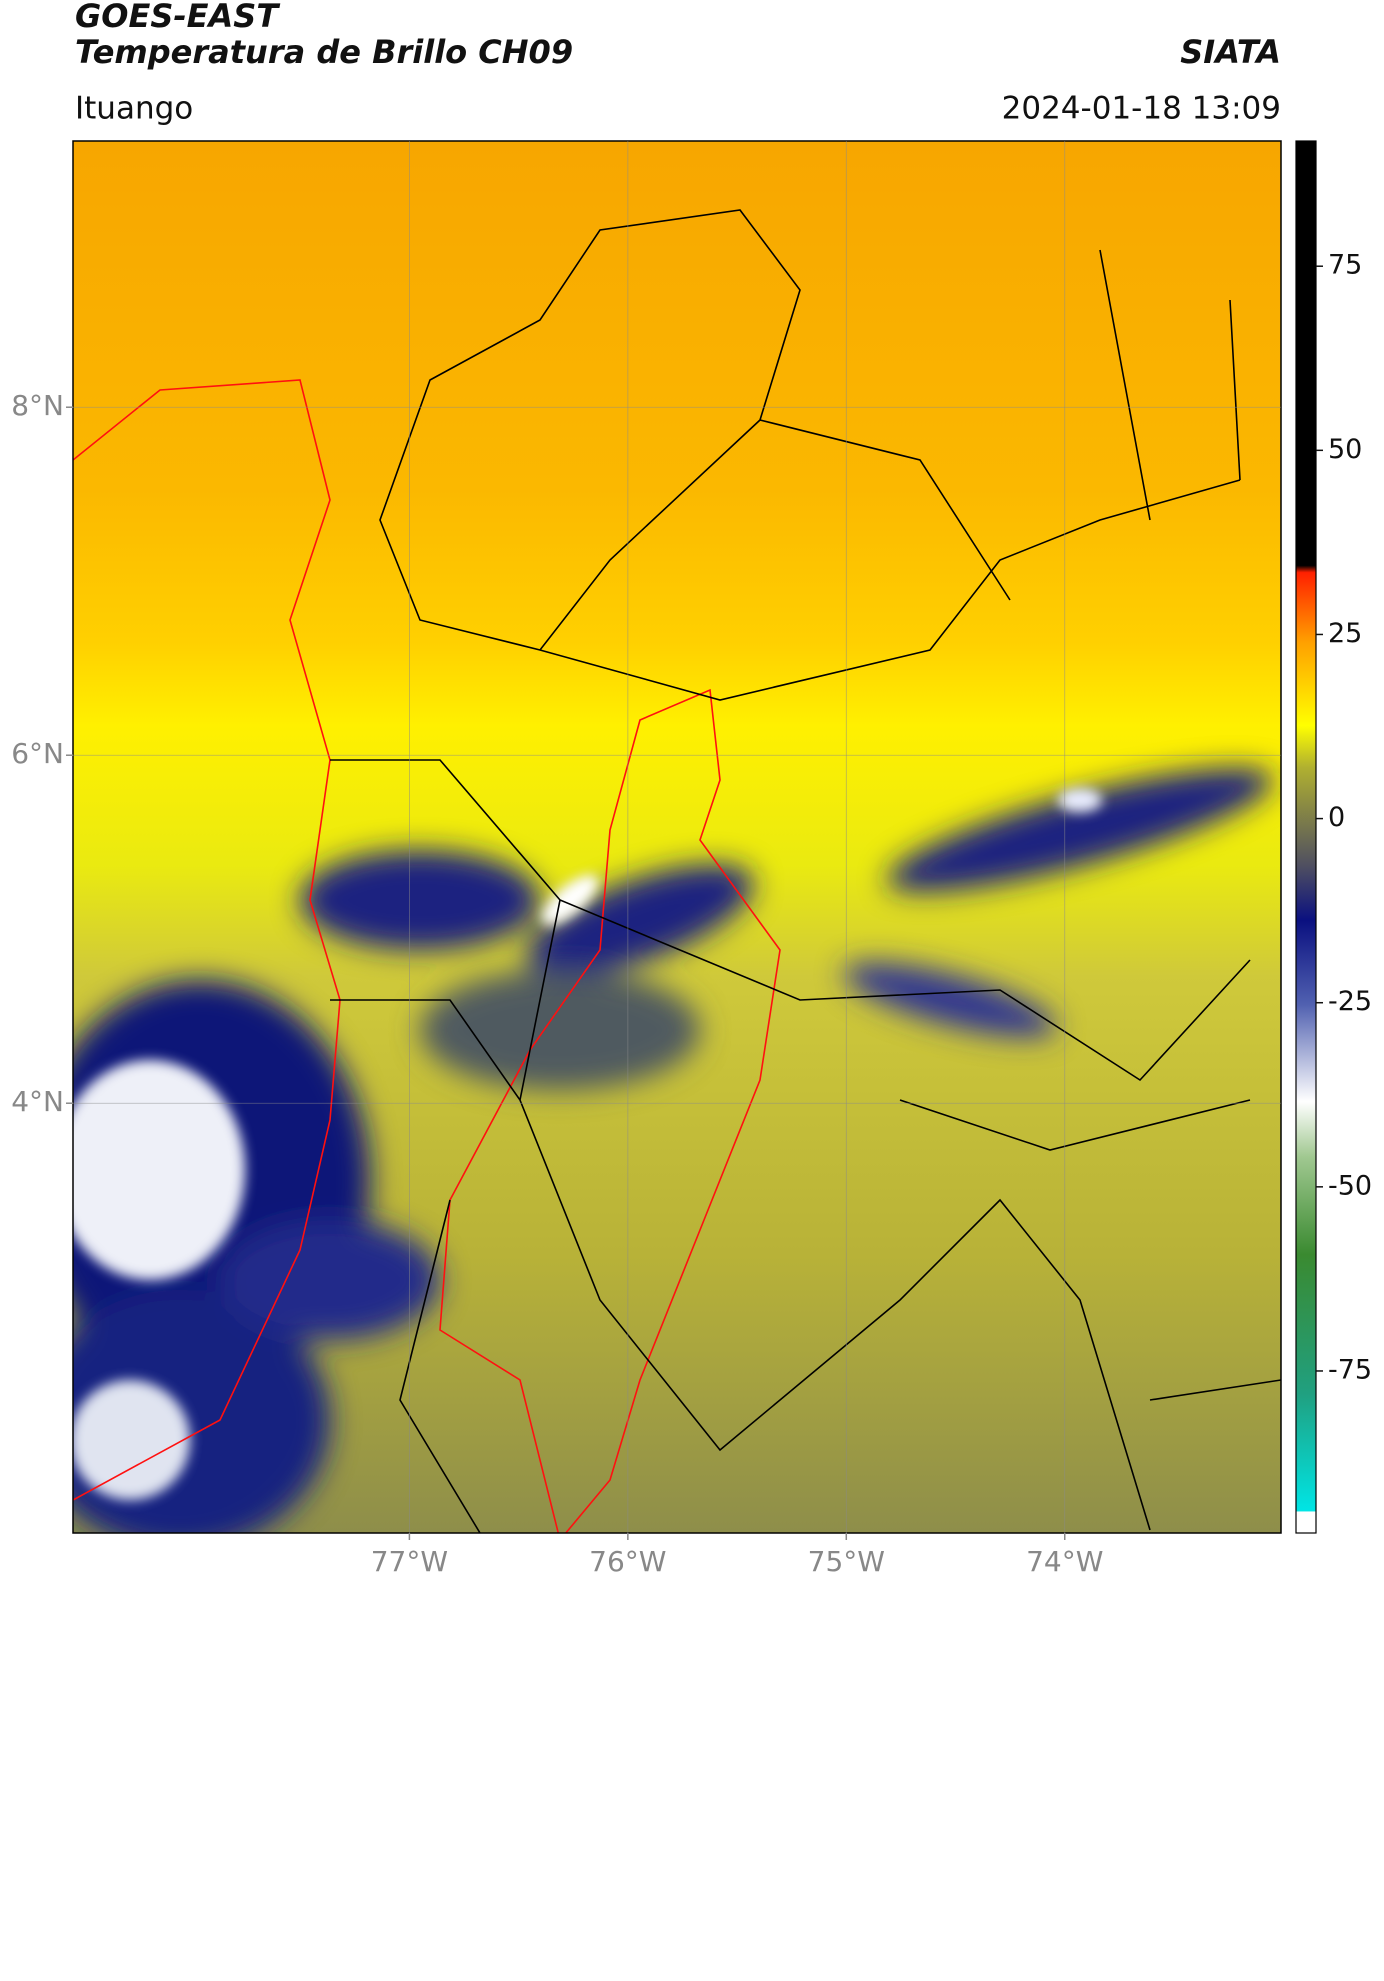 Image resolution: width=1384 pixels, height=1981 pixels. Describe the element at coordinates (1350, 1369) in the screenshot. I see `colorbar-tick-label: -75` at that location.